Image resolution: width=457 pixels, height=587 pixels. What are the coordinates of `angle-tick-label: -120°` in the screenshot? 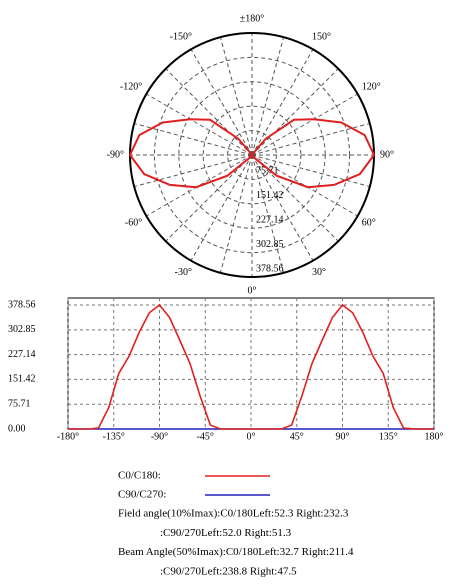 It's located at (131, 86).